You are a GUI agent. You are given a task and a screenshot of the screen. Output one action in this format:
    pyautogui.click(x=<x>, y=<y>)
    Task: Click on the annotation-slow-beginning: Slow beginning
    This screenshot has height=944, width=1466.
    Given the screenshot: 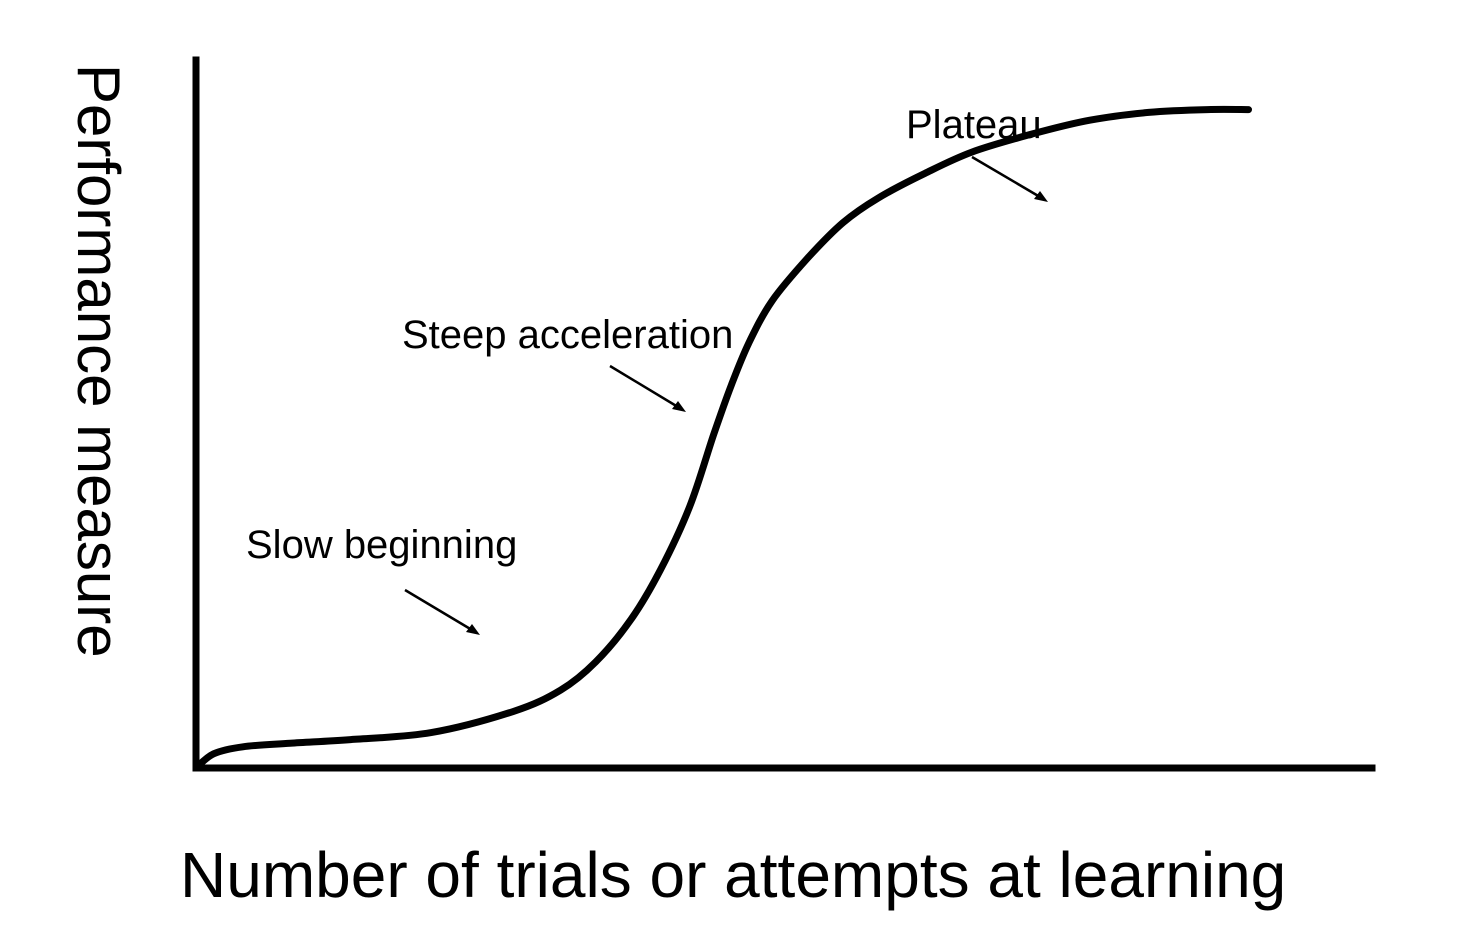 What is the action you would take?
    pyautogui.click(x=381, y=545)
    